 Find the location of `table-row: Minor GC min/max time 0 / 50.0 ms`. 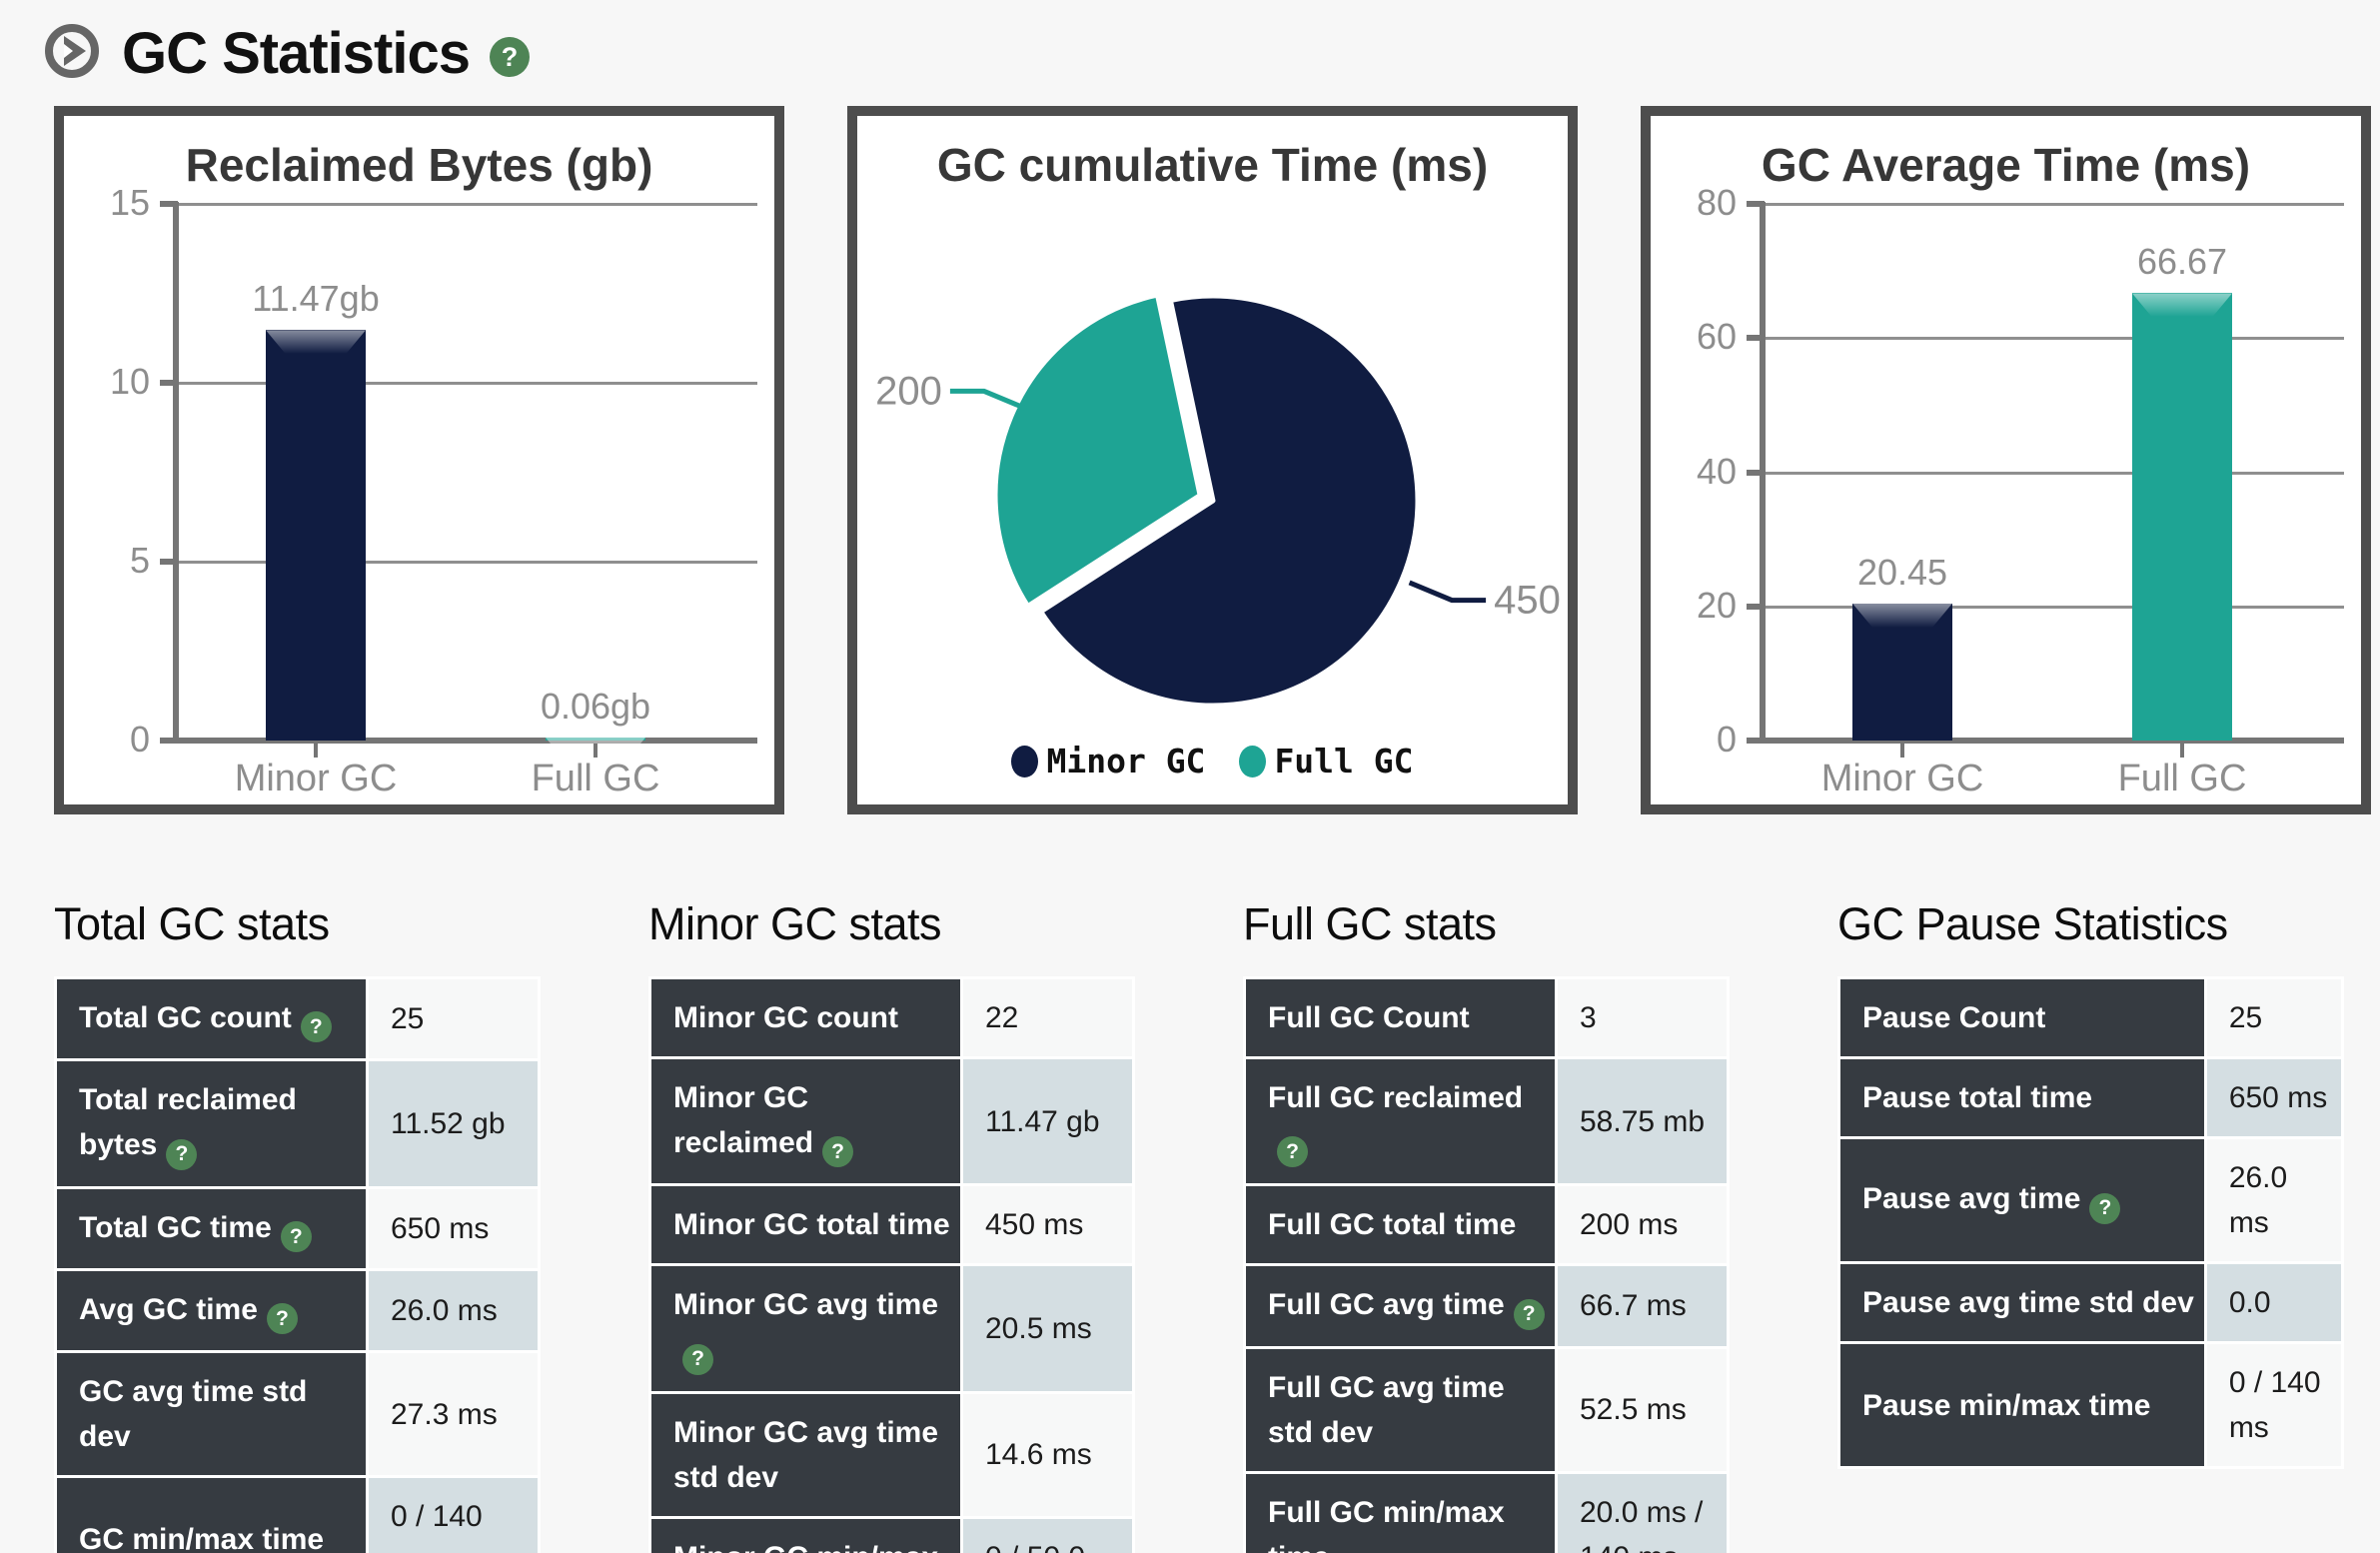

table-row: Minor GC min/max time 0 / 50.0 ms is located at coordinates (891, 1534).